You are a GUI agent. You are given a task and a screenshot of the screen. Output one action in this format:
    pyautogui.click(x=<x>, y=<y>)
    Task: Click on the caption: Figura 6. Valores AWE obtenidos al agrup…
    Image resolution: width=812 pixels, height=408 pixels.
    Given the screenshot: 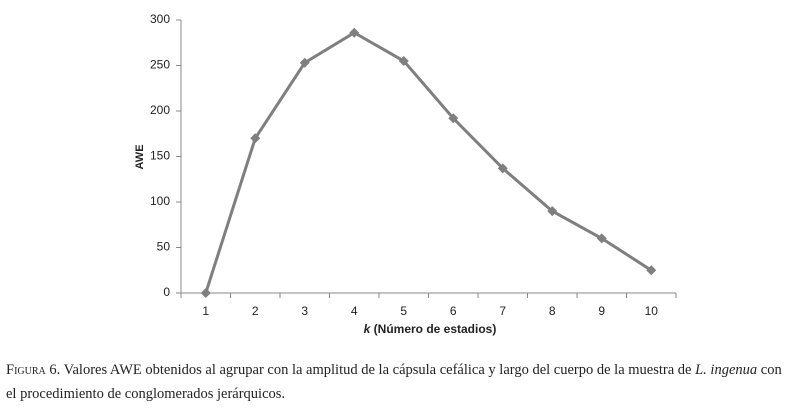 What is the action you would take?
    pyautogui.click(x=409, y=382)
    